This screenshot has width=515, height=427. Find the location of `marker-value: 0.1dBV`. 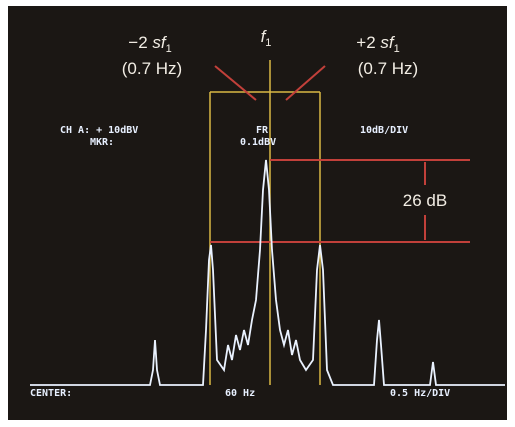

marker-value: 0.1dBV is located at coordinates (258, 142).